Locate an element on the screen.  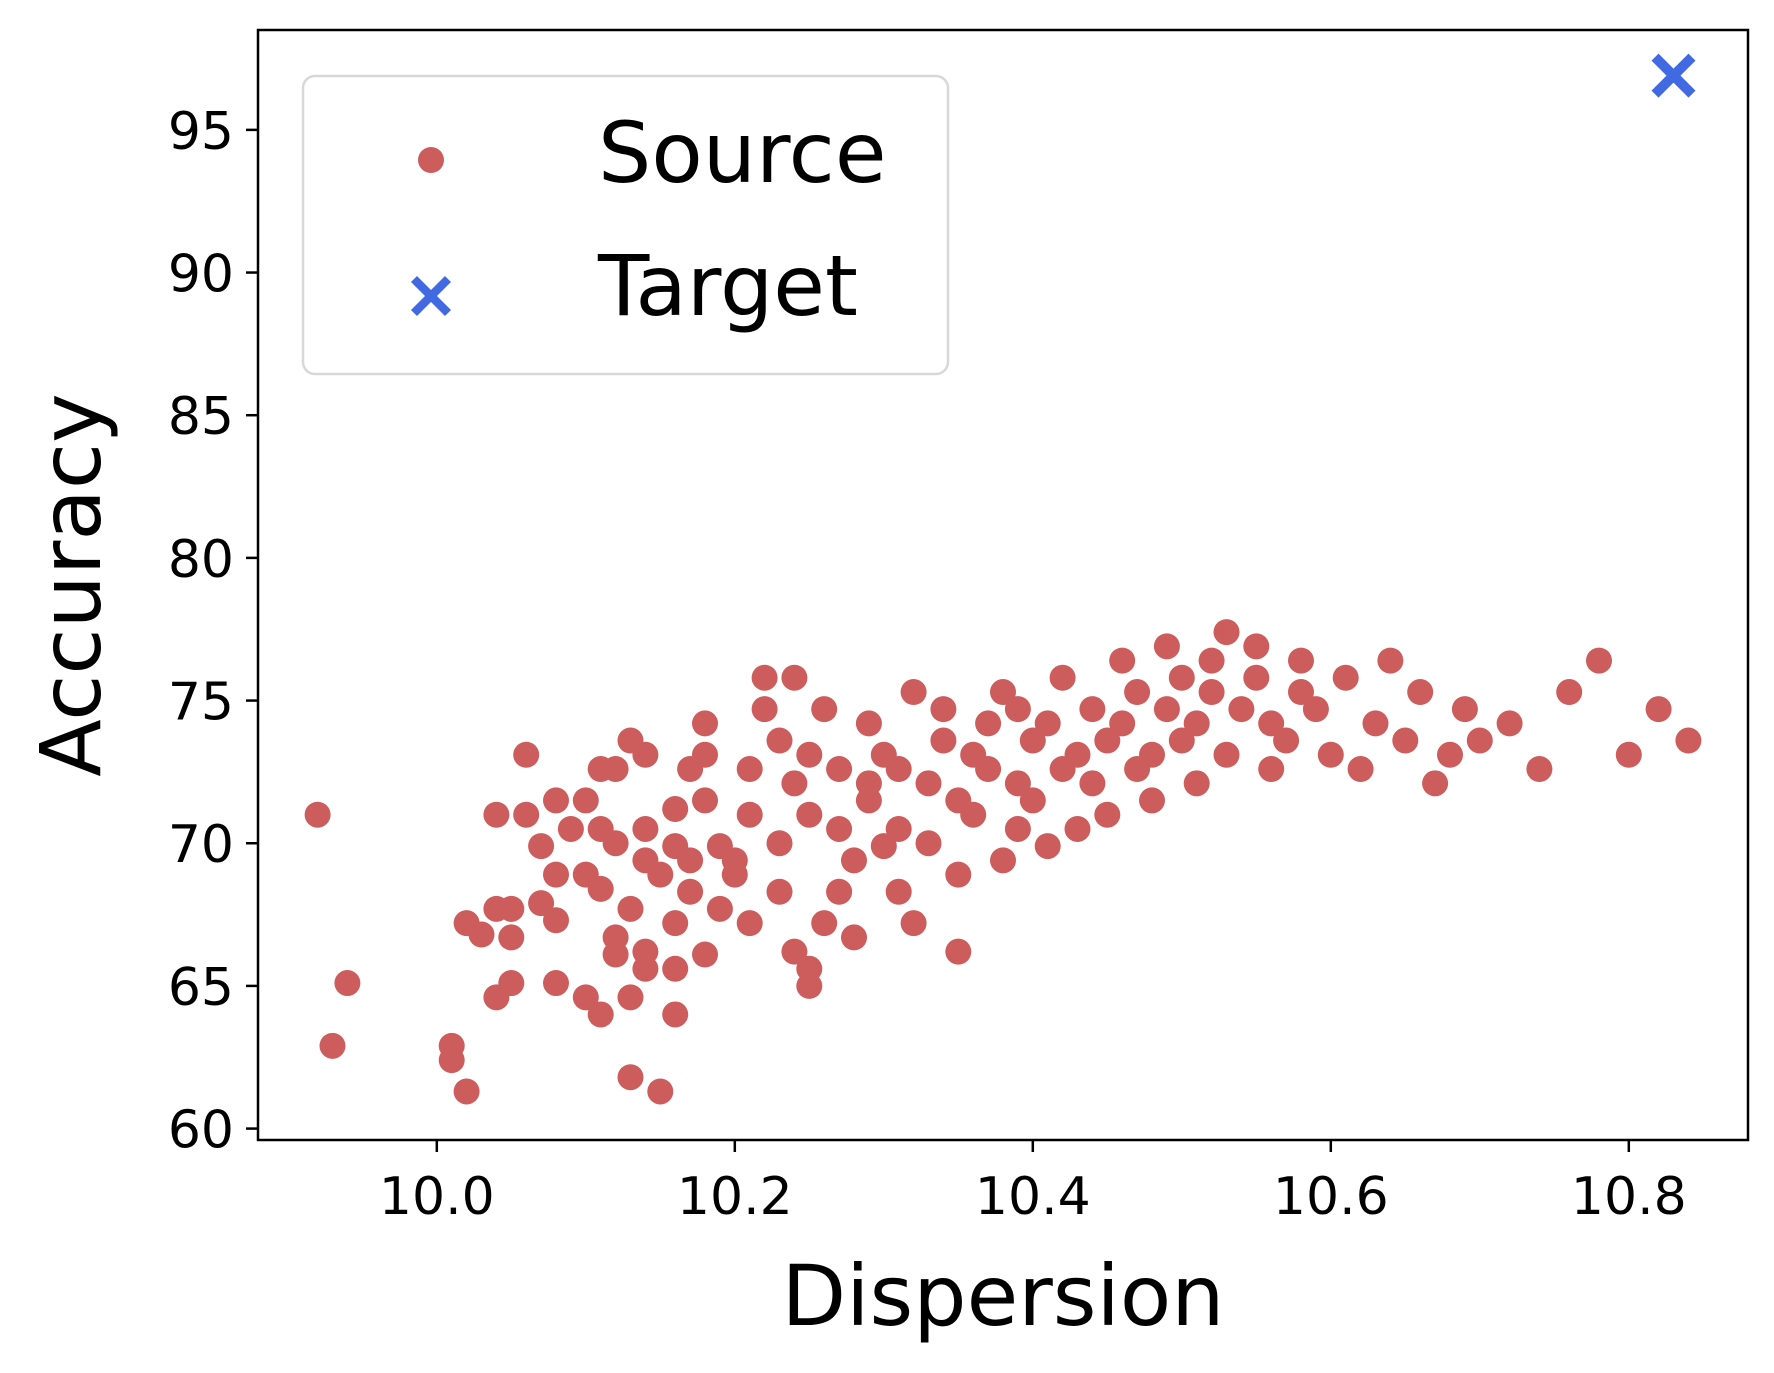
y-tick-label: 80 is located at coordinates (201, 560).